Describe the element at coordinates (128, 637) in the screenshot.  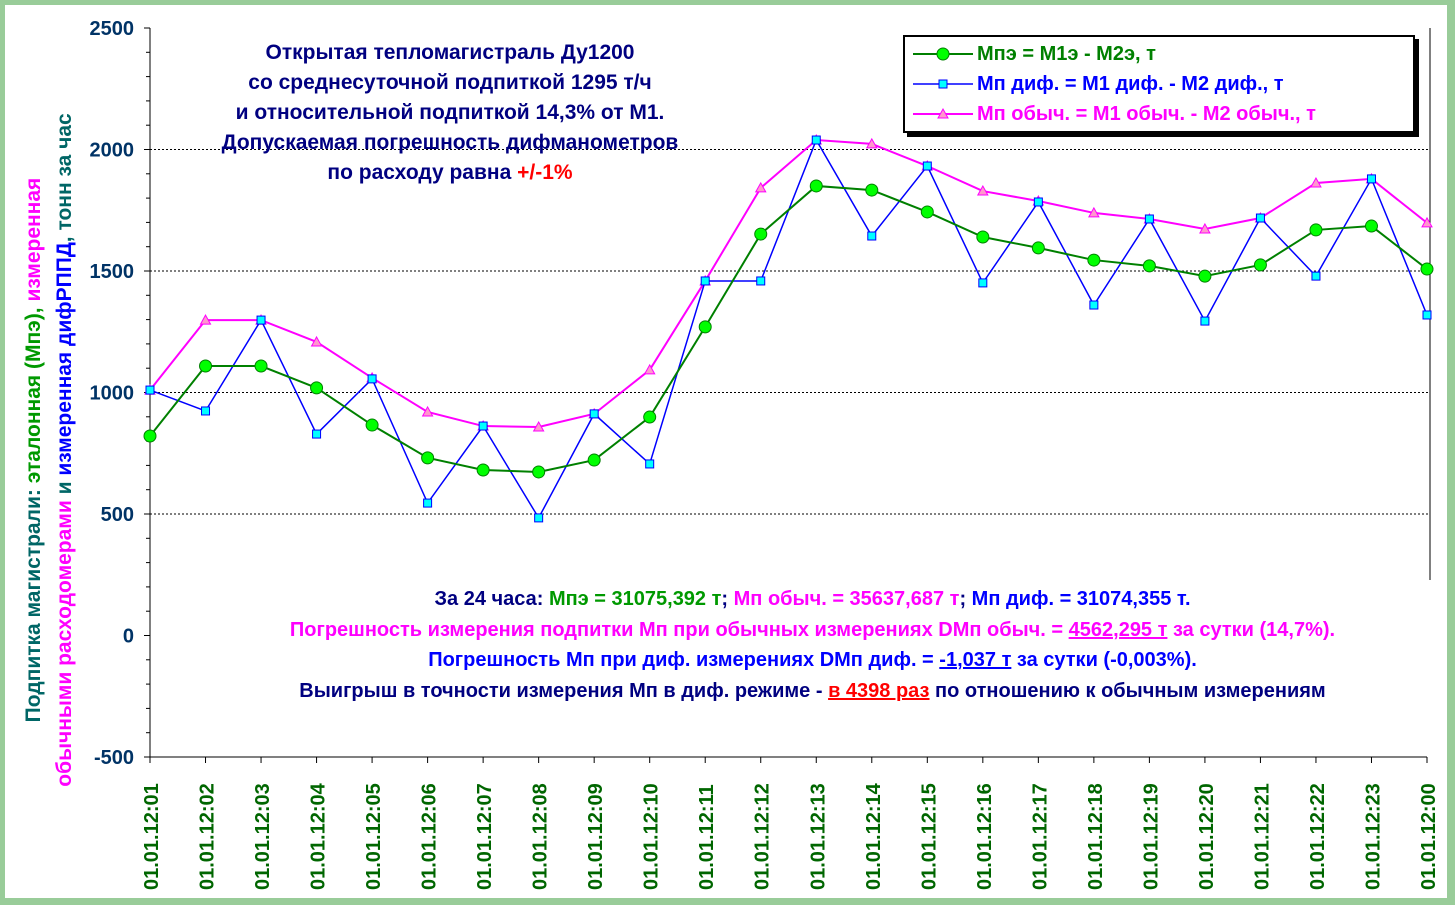
I see `y-tick-label: 0` at that location.